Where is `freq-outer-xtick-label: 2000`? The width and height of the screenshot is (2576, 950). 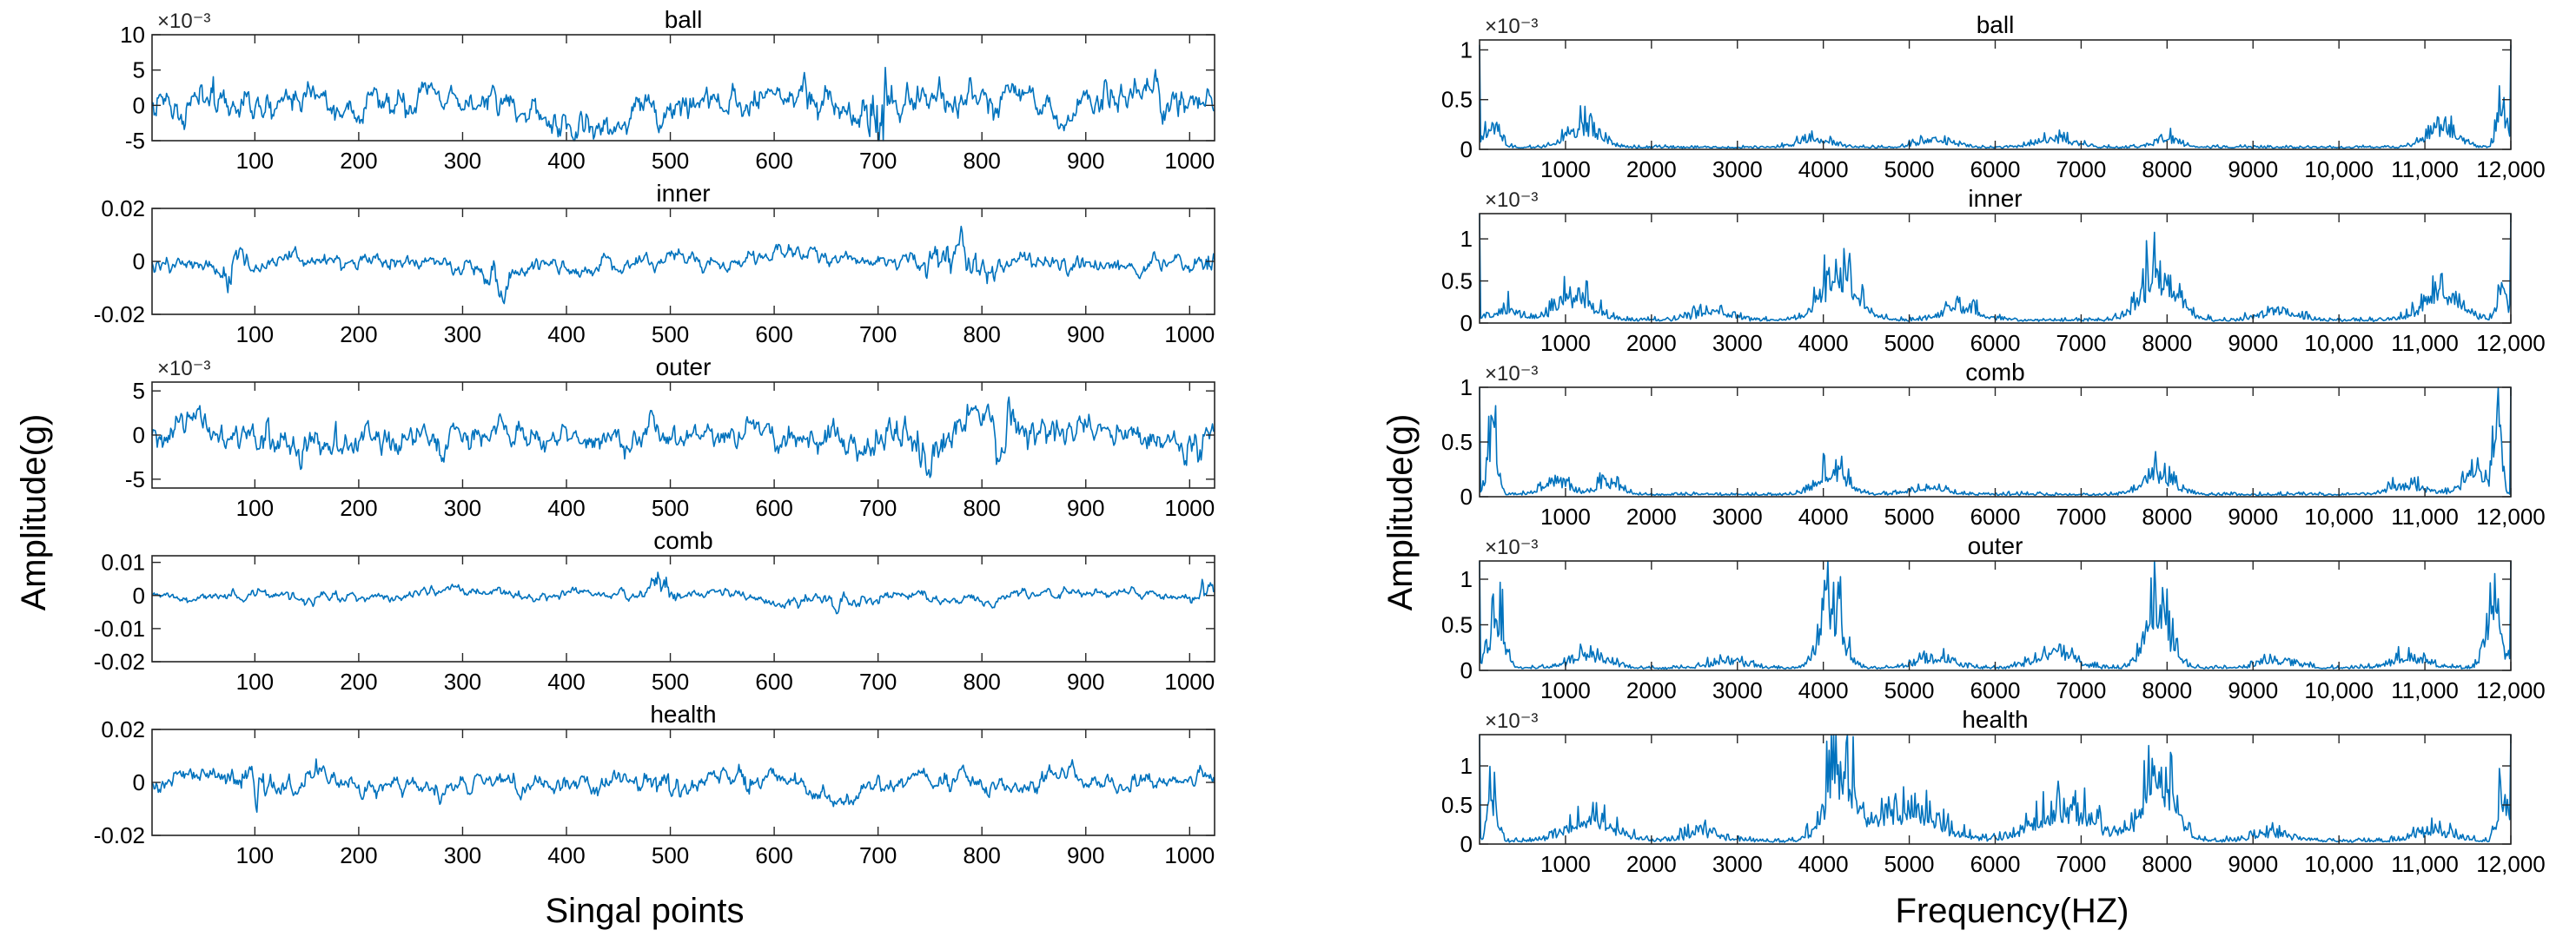
freq-outer-xtick-label: 2000 is located at coordinates (1651, 690).